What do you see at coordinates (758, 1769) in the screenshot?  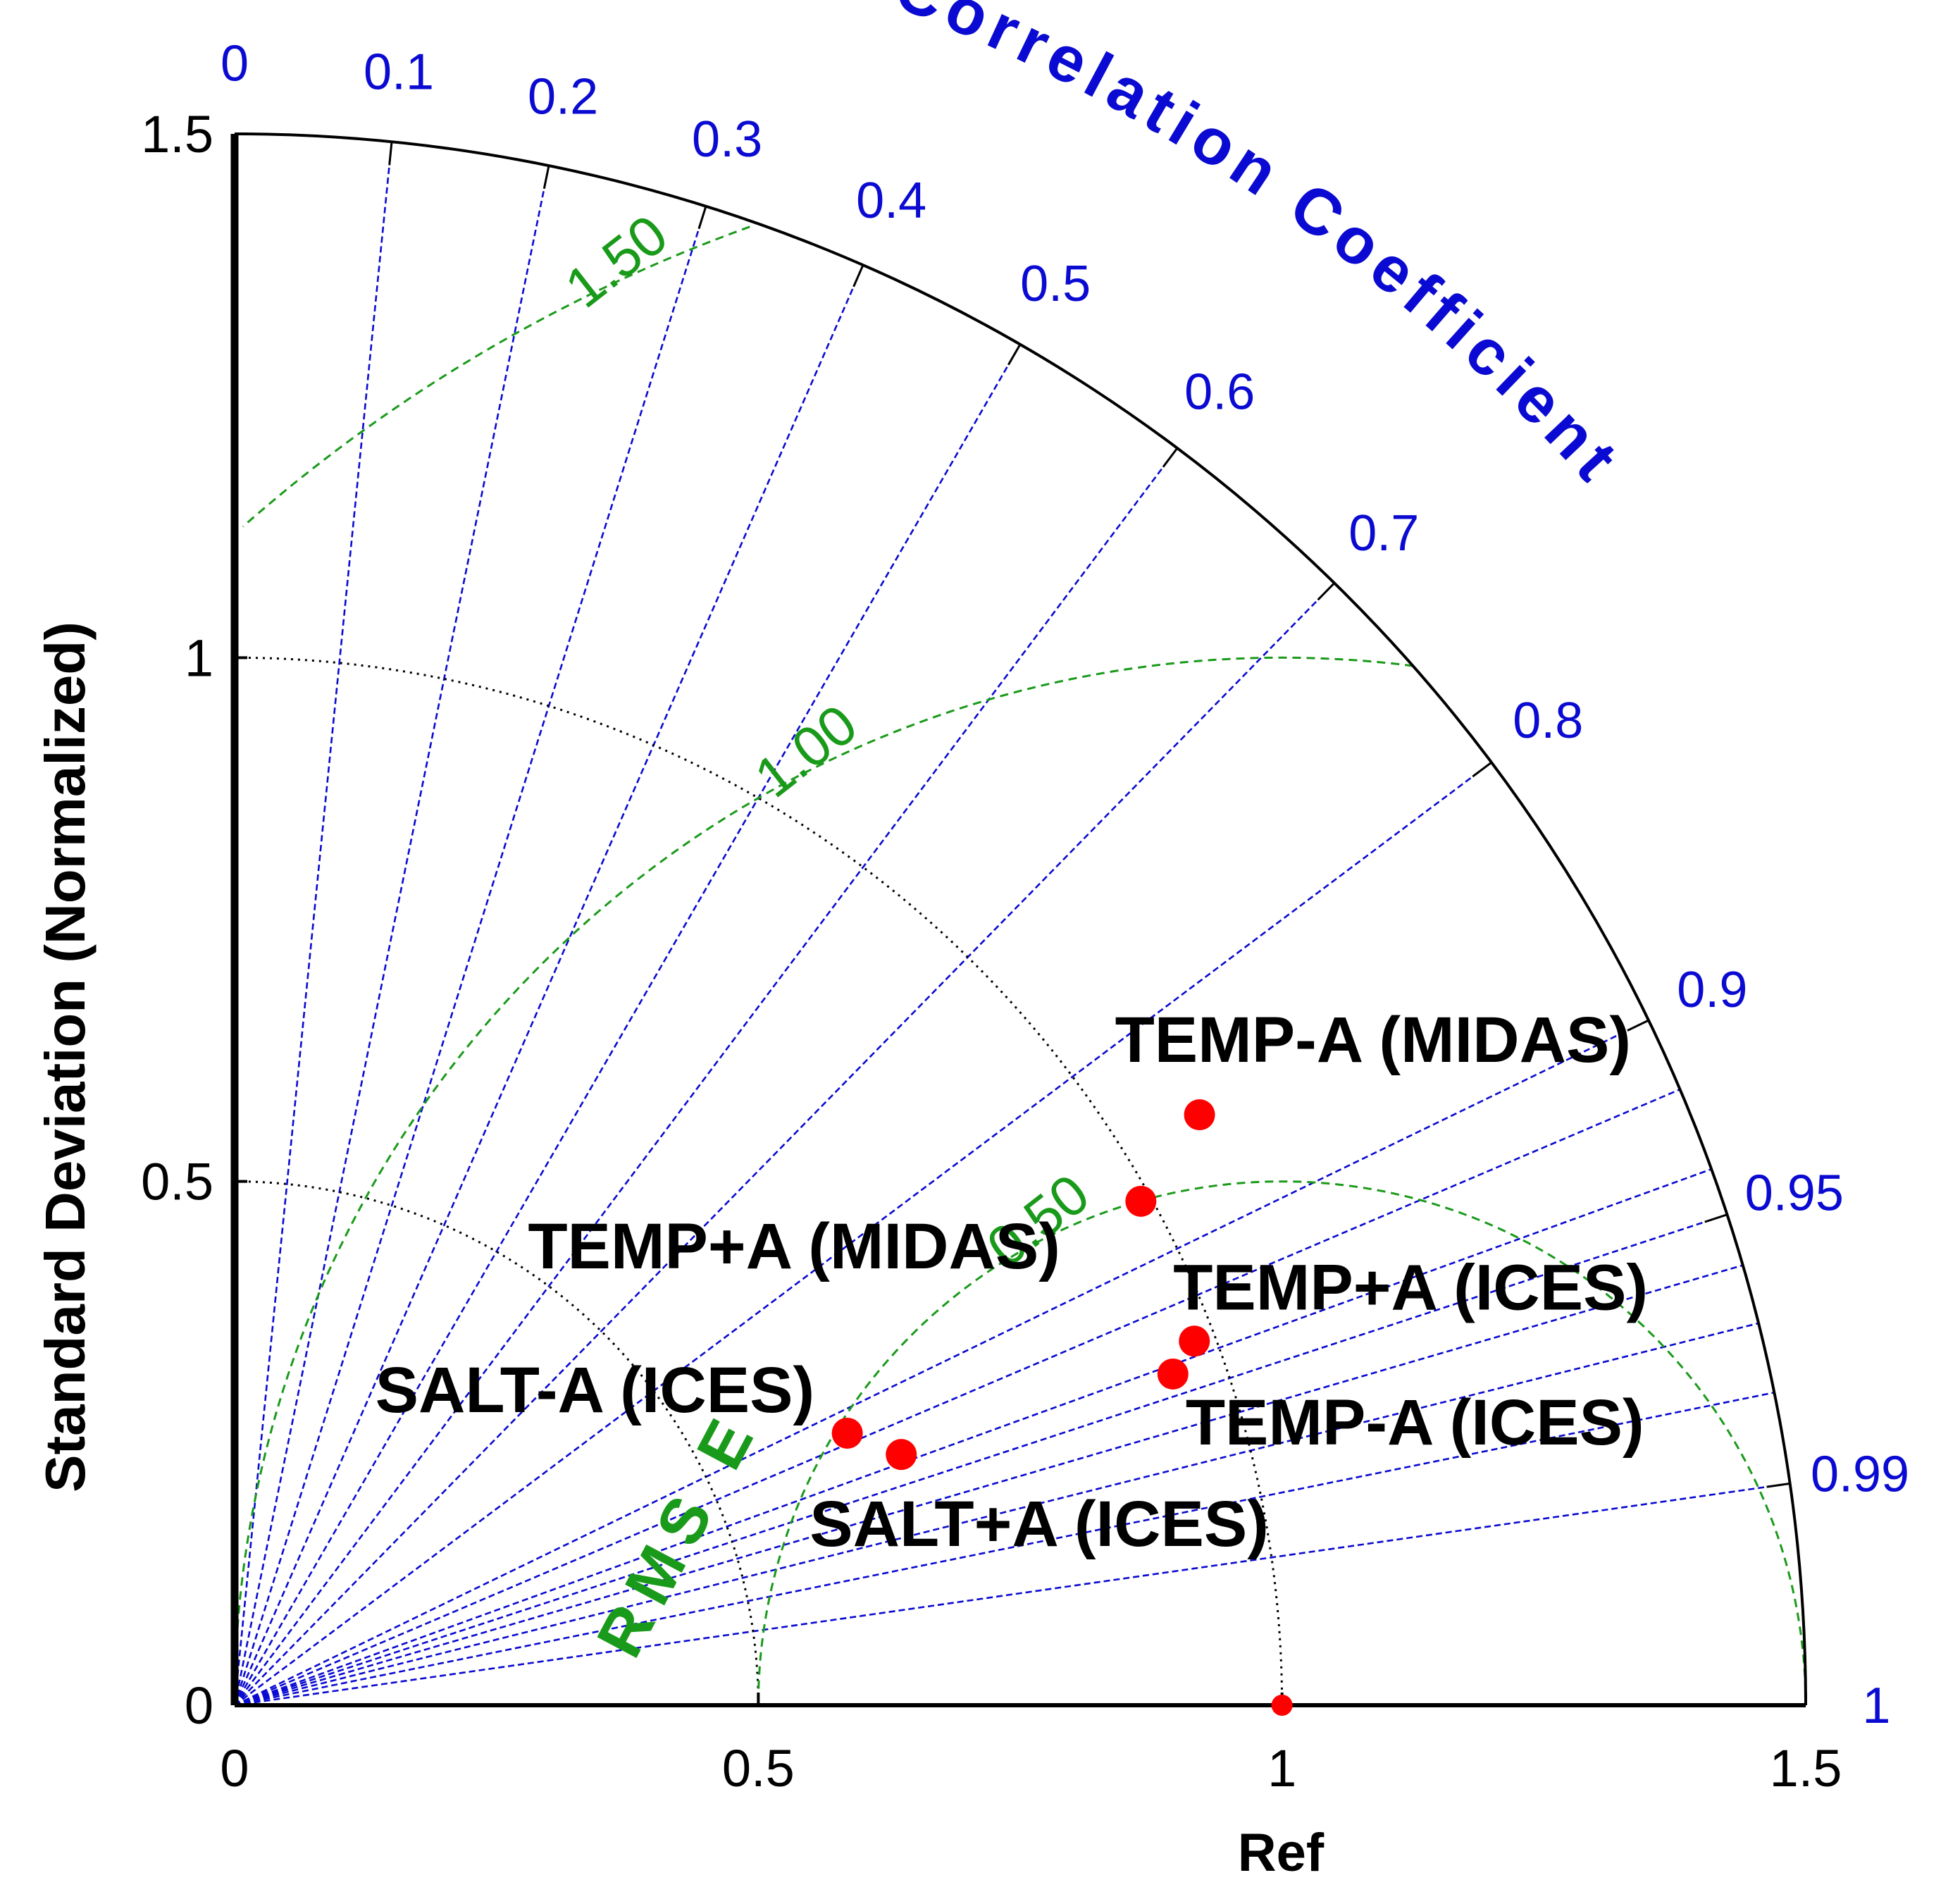 I see `x-tick-label-1: 0.5` at bounding box center [758, 1769].